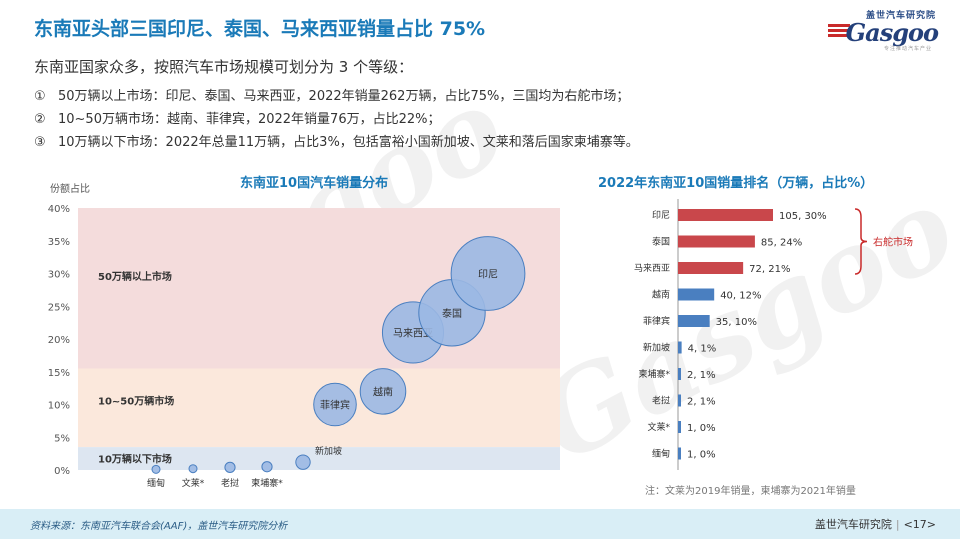 This screenshot has height=539, width=960. Describe the element at coordinates (224, 67) in the screenshot. I see `intro-text: 东南亚国家众多，按照汽车市场规模可划分为 3 个等级：` at that location.